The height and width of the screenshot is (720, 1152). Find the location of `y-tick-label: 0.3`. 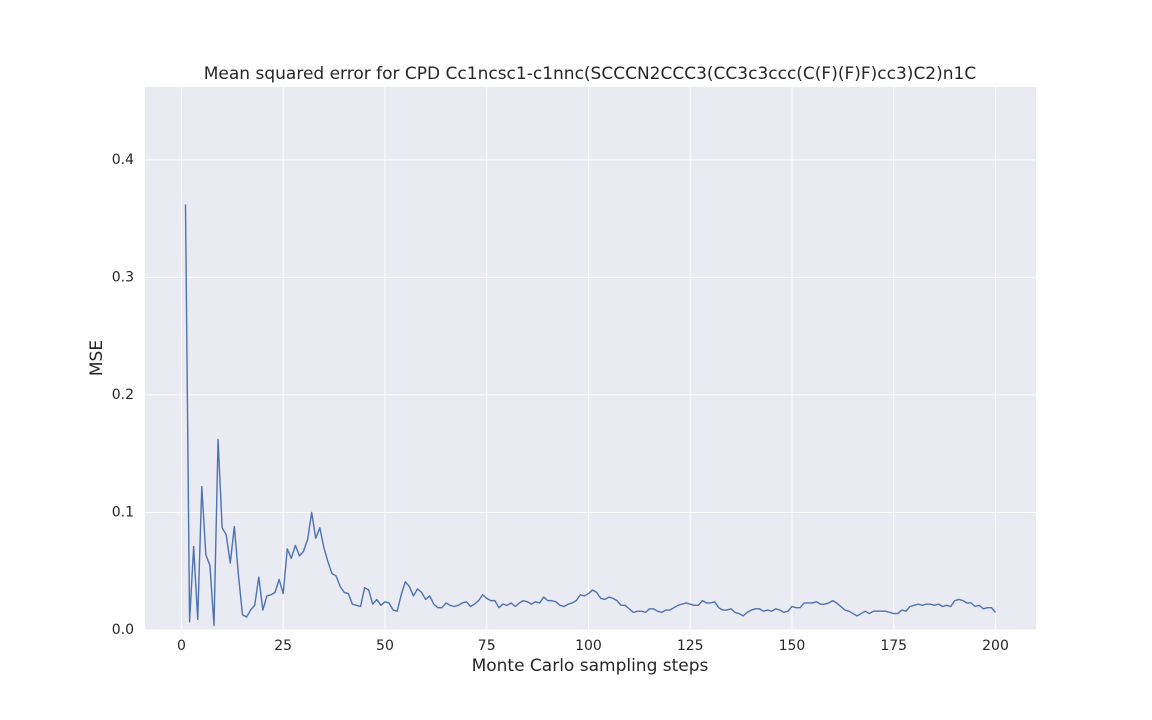

y-tick-label: 0.3 is located at coordinates (123, 277).